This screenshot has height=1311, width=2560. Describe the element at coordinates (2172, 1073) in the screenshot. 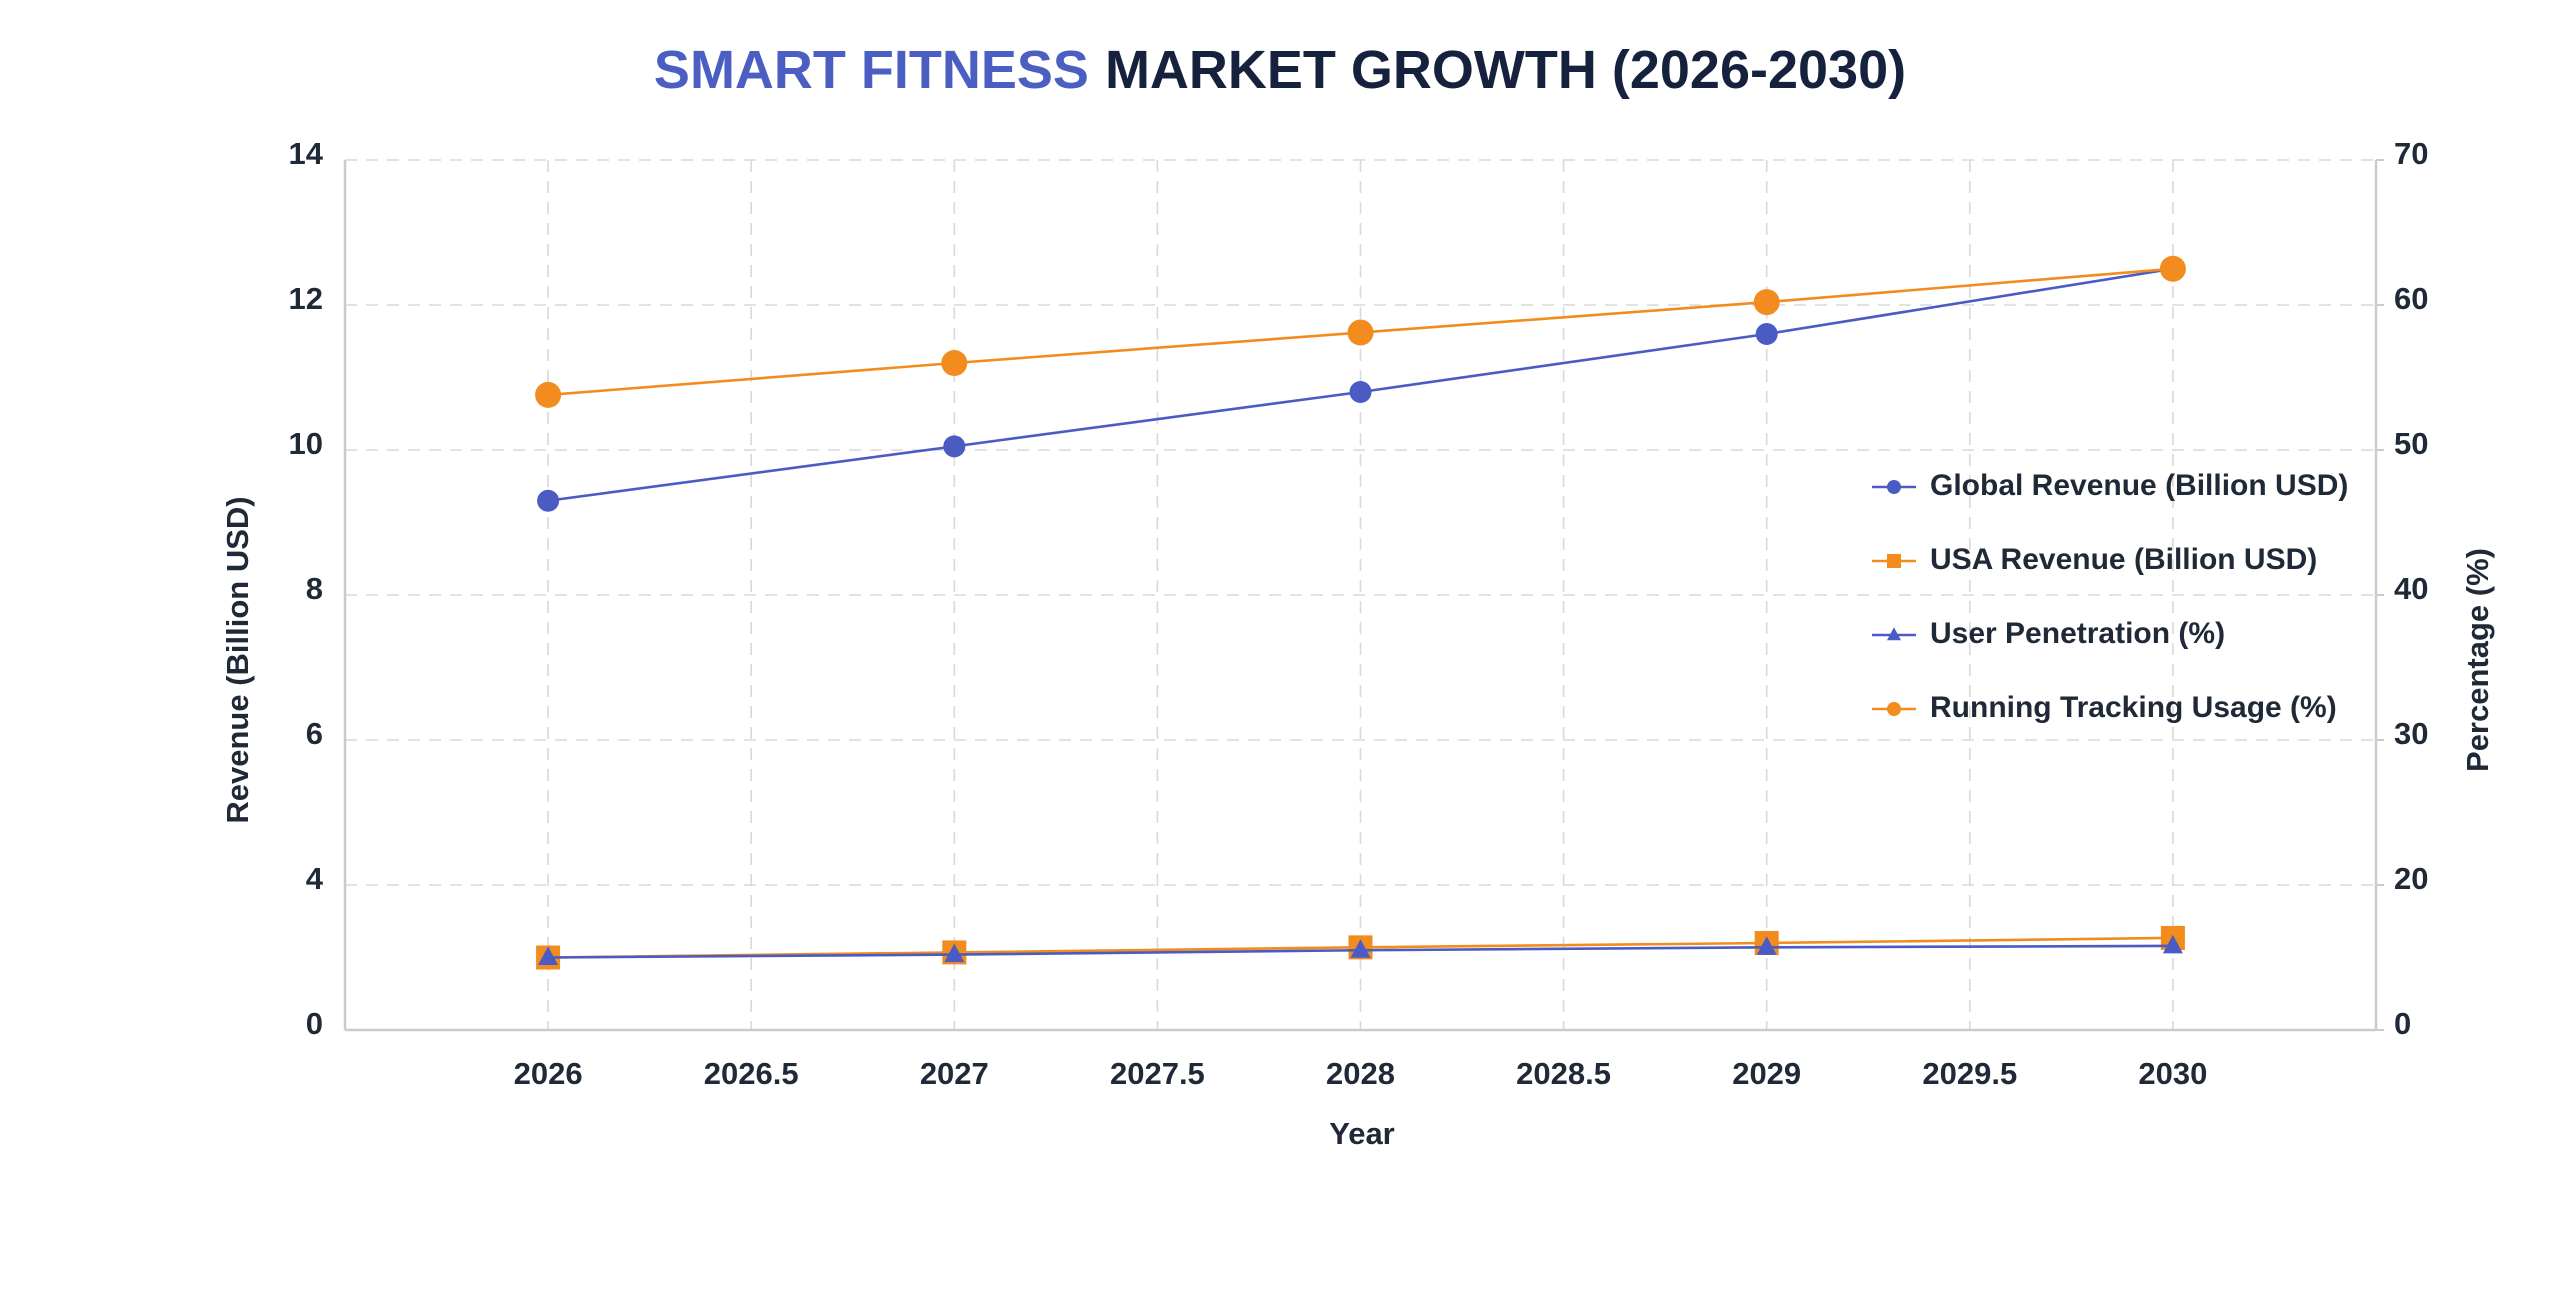

I see `x-tick-label: 2030` at that location.